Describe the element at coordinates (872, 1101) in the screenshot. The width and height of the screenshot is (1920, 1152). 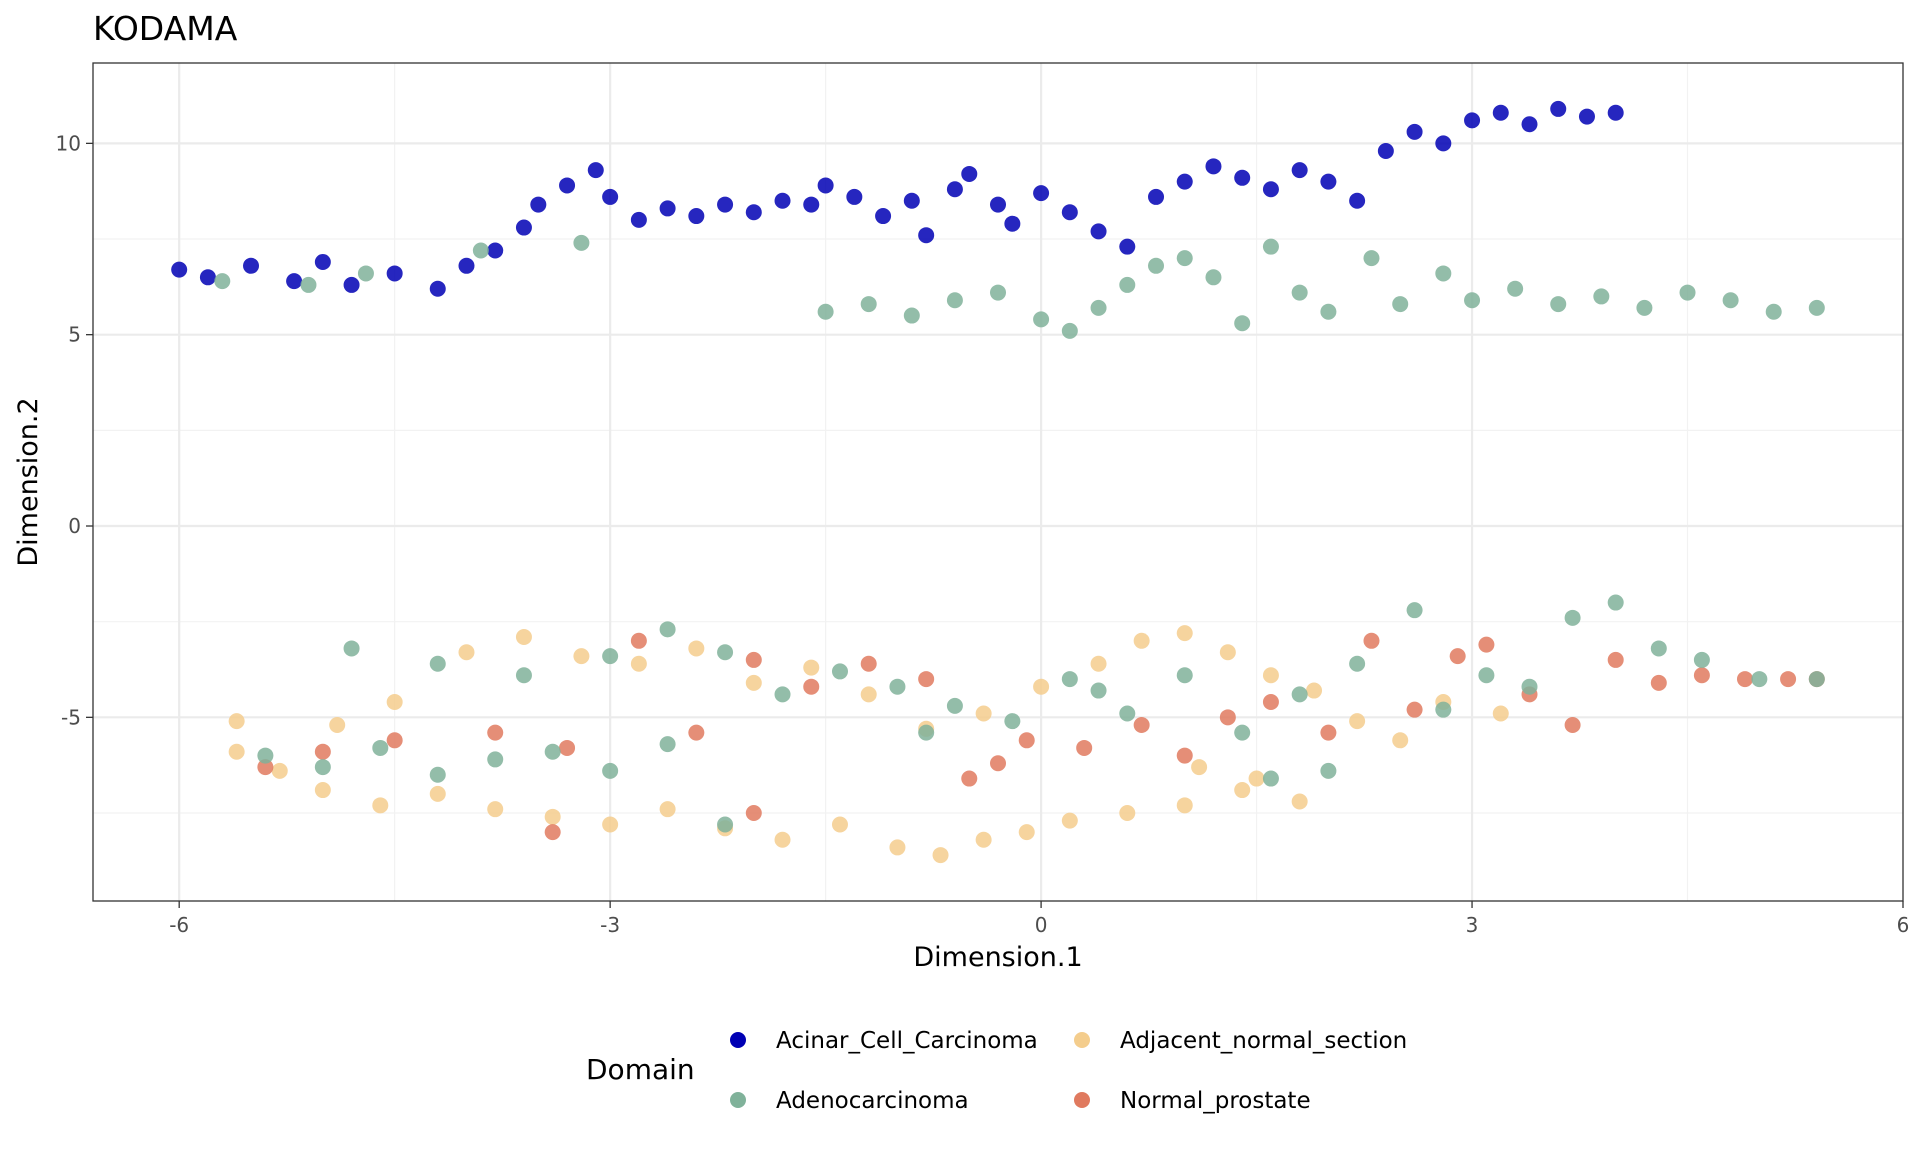
I see `legend-label-adenocarcinoma: Adenocarcinoma` at that location.